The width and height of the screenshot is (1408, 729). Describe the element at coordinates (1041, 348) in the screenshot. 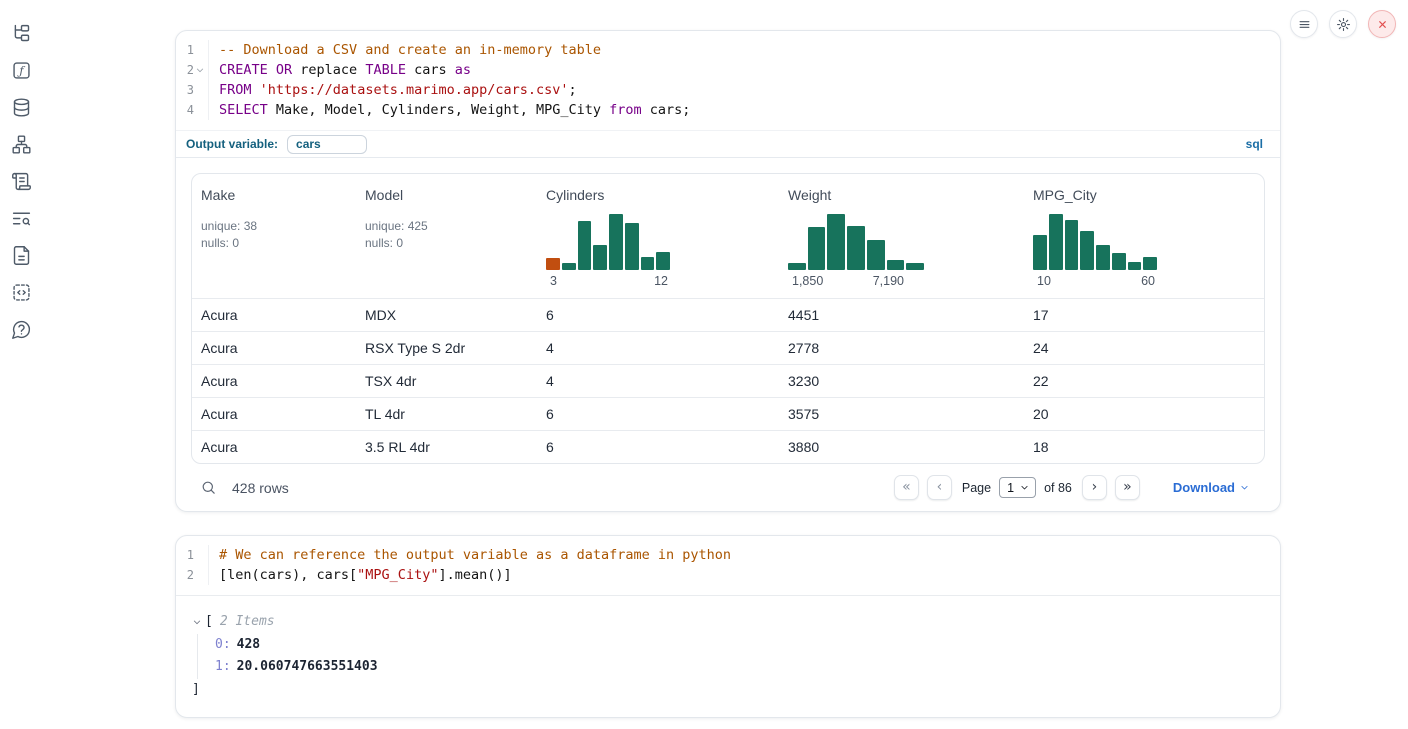

I see `table-cell: 24` at that location.